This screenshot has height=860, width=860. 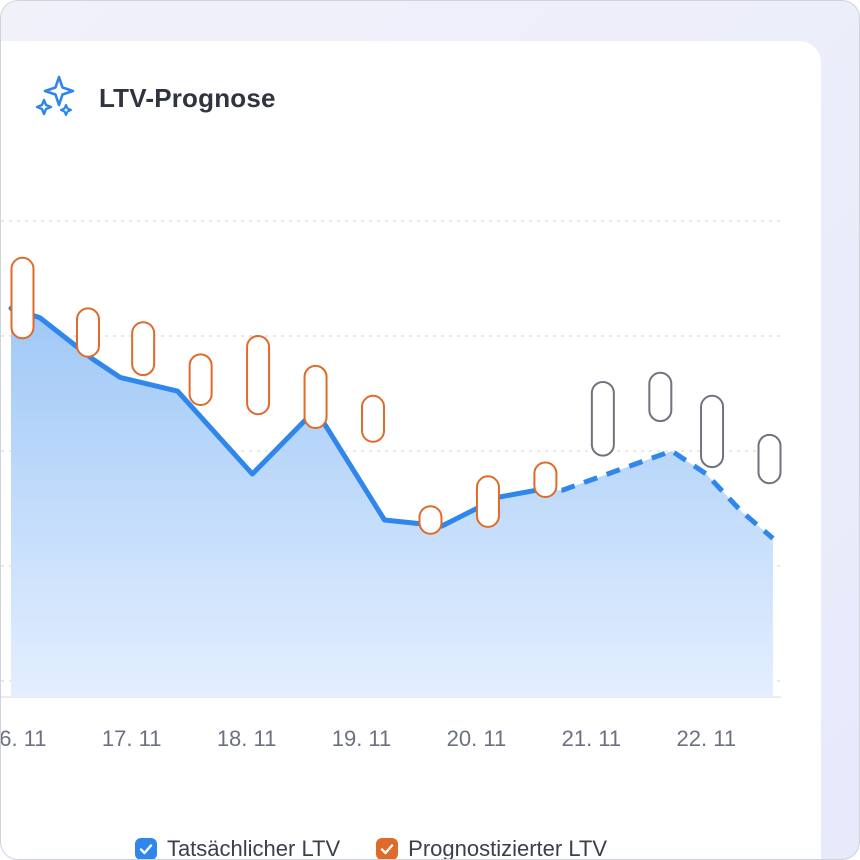 I want to click on chart-legend: Tatsächlicher LTV Prognostizierter LTV, so click(x=381, y=848).